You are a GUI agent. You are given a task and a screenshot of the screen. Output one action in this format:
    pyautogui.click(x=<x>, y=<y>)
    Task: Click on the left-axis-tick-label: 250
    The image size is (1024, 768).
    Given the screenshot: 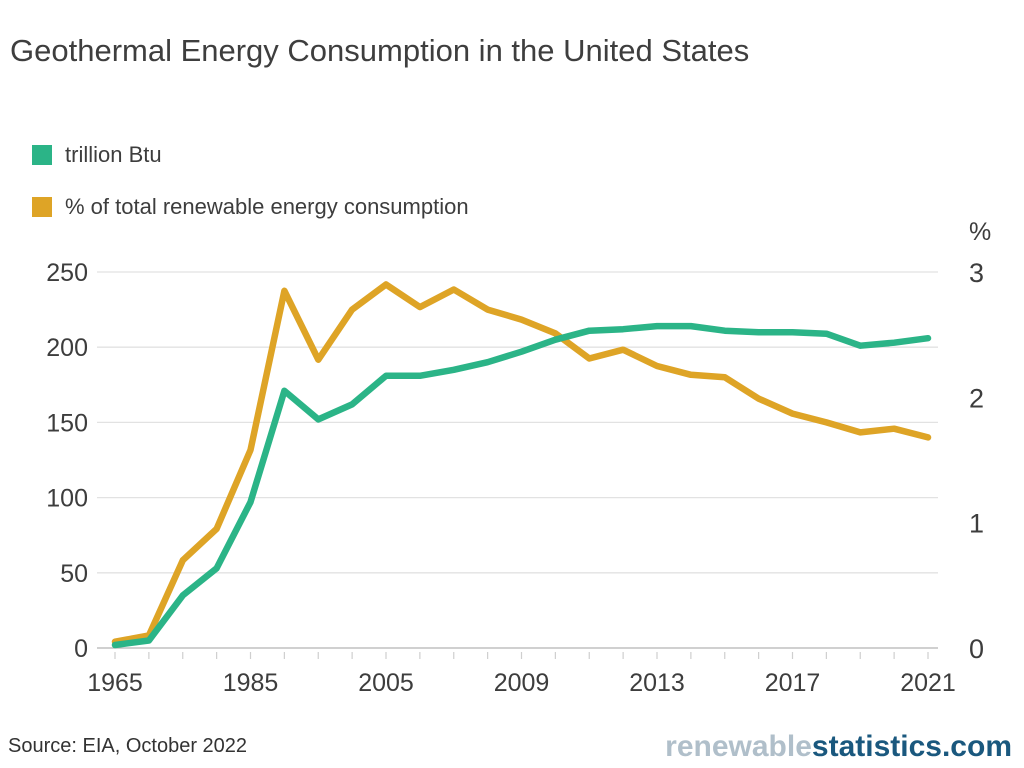 What is the action you would take?
    pyautogui.click(x=67, y=273)
    